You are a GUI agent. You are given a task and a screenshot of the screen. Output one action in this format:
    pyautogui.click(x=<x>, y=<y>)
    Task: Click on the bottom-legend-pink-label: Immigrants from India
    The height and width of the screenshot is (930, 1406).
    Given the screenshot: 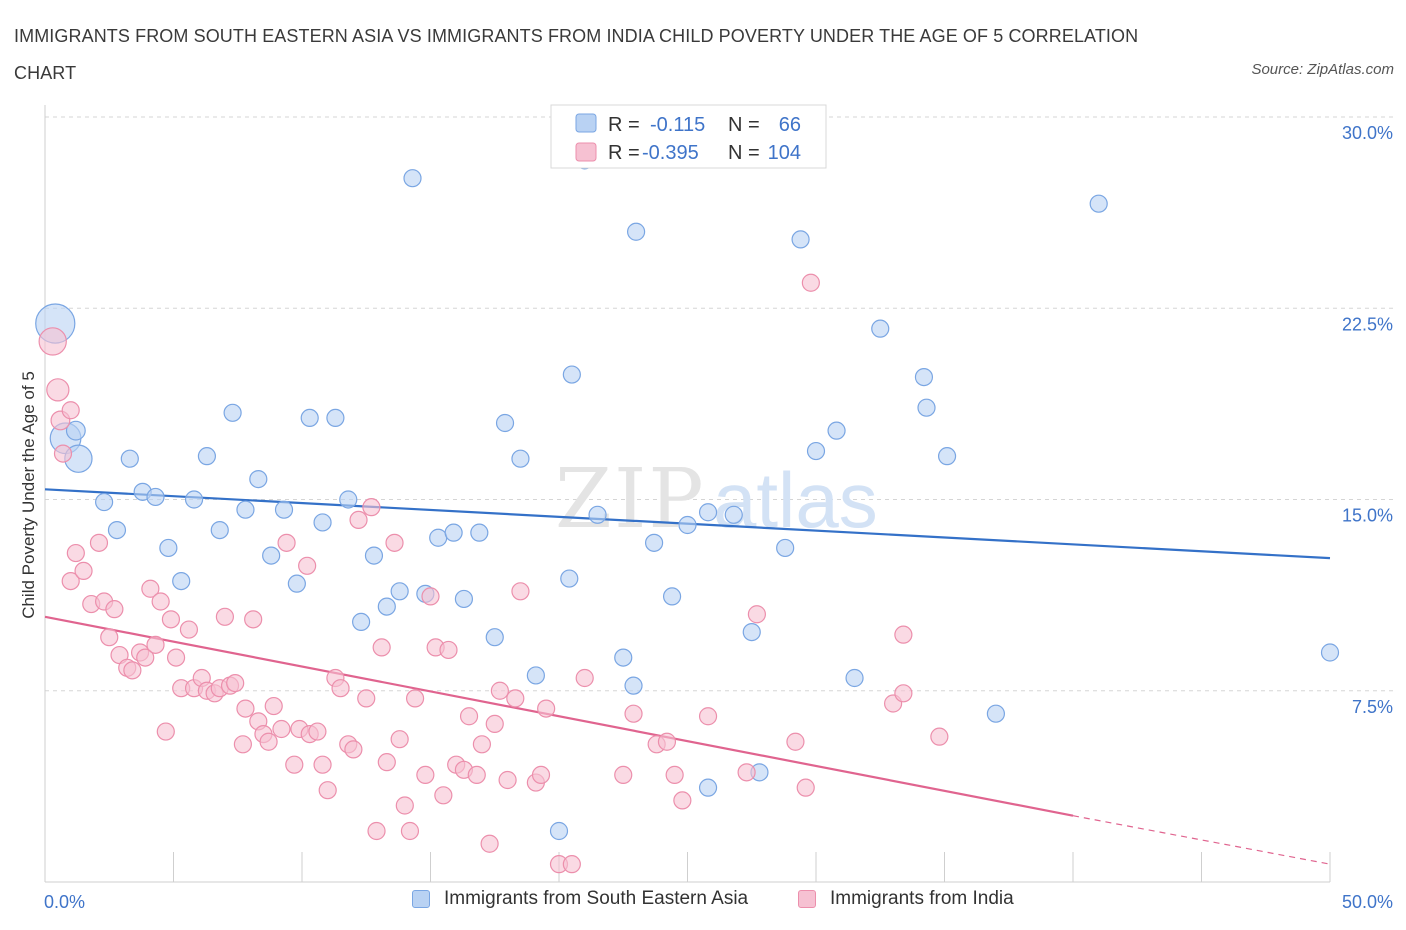 What is the action you would take?
    pyautogui.click(x=922, y=898)
    